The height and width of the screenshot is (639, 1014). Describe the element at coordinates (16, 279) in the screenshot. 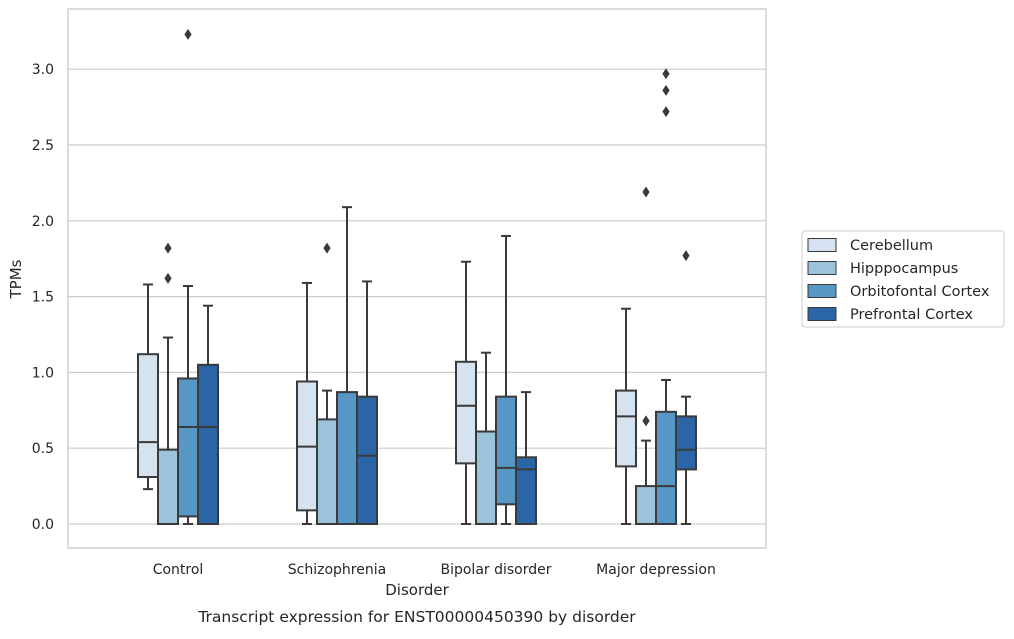

I see `y-axis-title: TPMs` at that location.